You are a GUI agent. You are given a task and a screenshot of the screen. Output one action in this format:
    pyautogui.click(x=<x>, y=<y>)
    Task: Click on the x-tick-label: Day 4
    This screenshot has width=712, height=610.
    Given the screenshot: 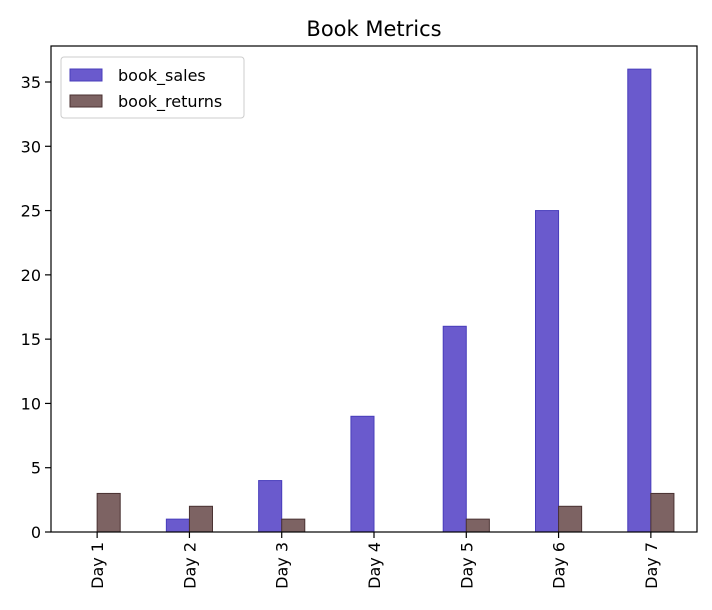 What is the action you would take?
    pyautogui.click(x=374, y=565)
    